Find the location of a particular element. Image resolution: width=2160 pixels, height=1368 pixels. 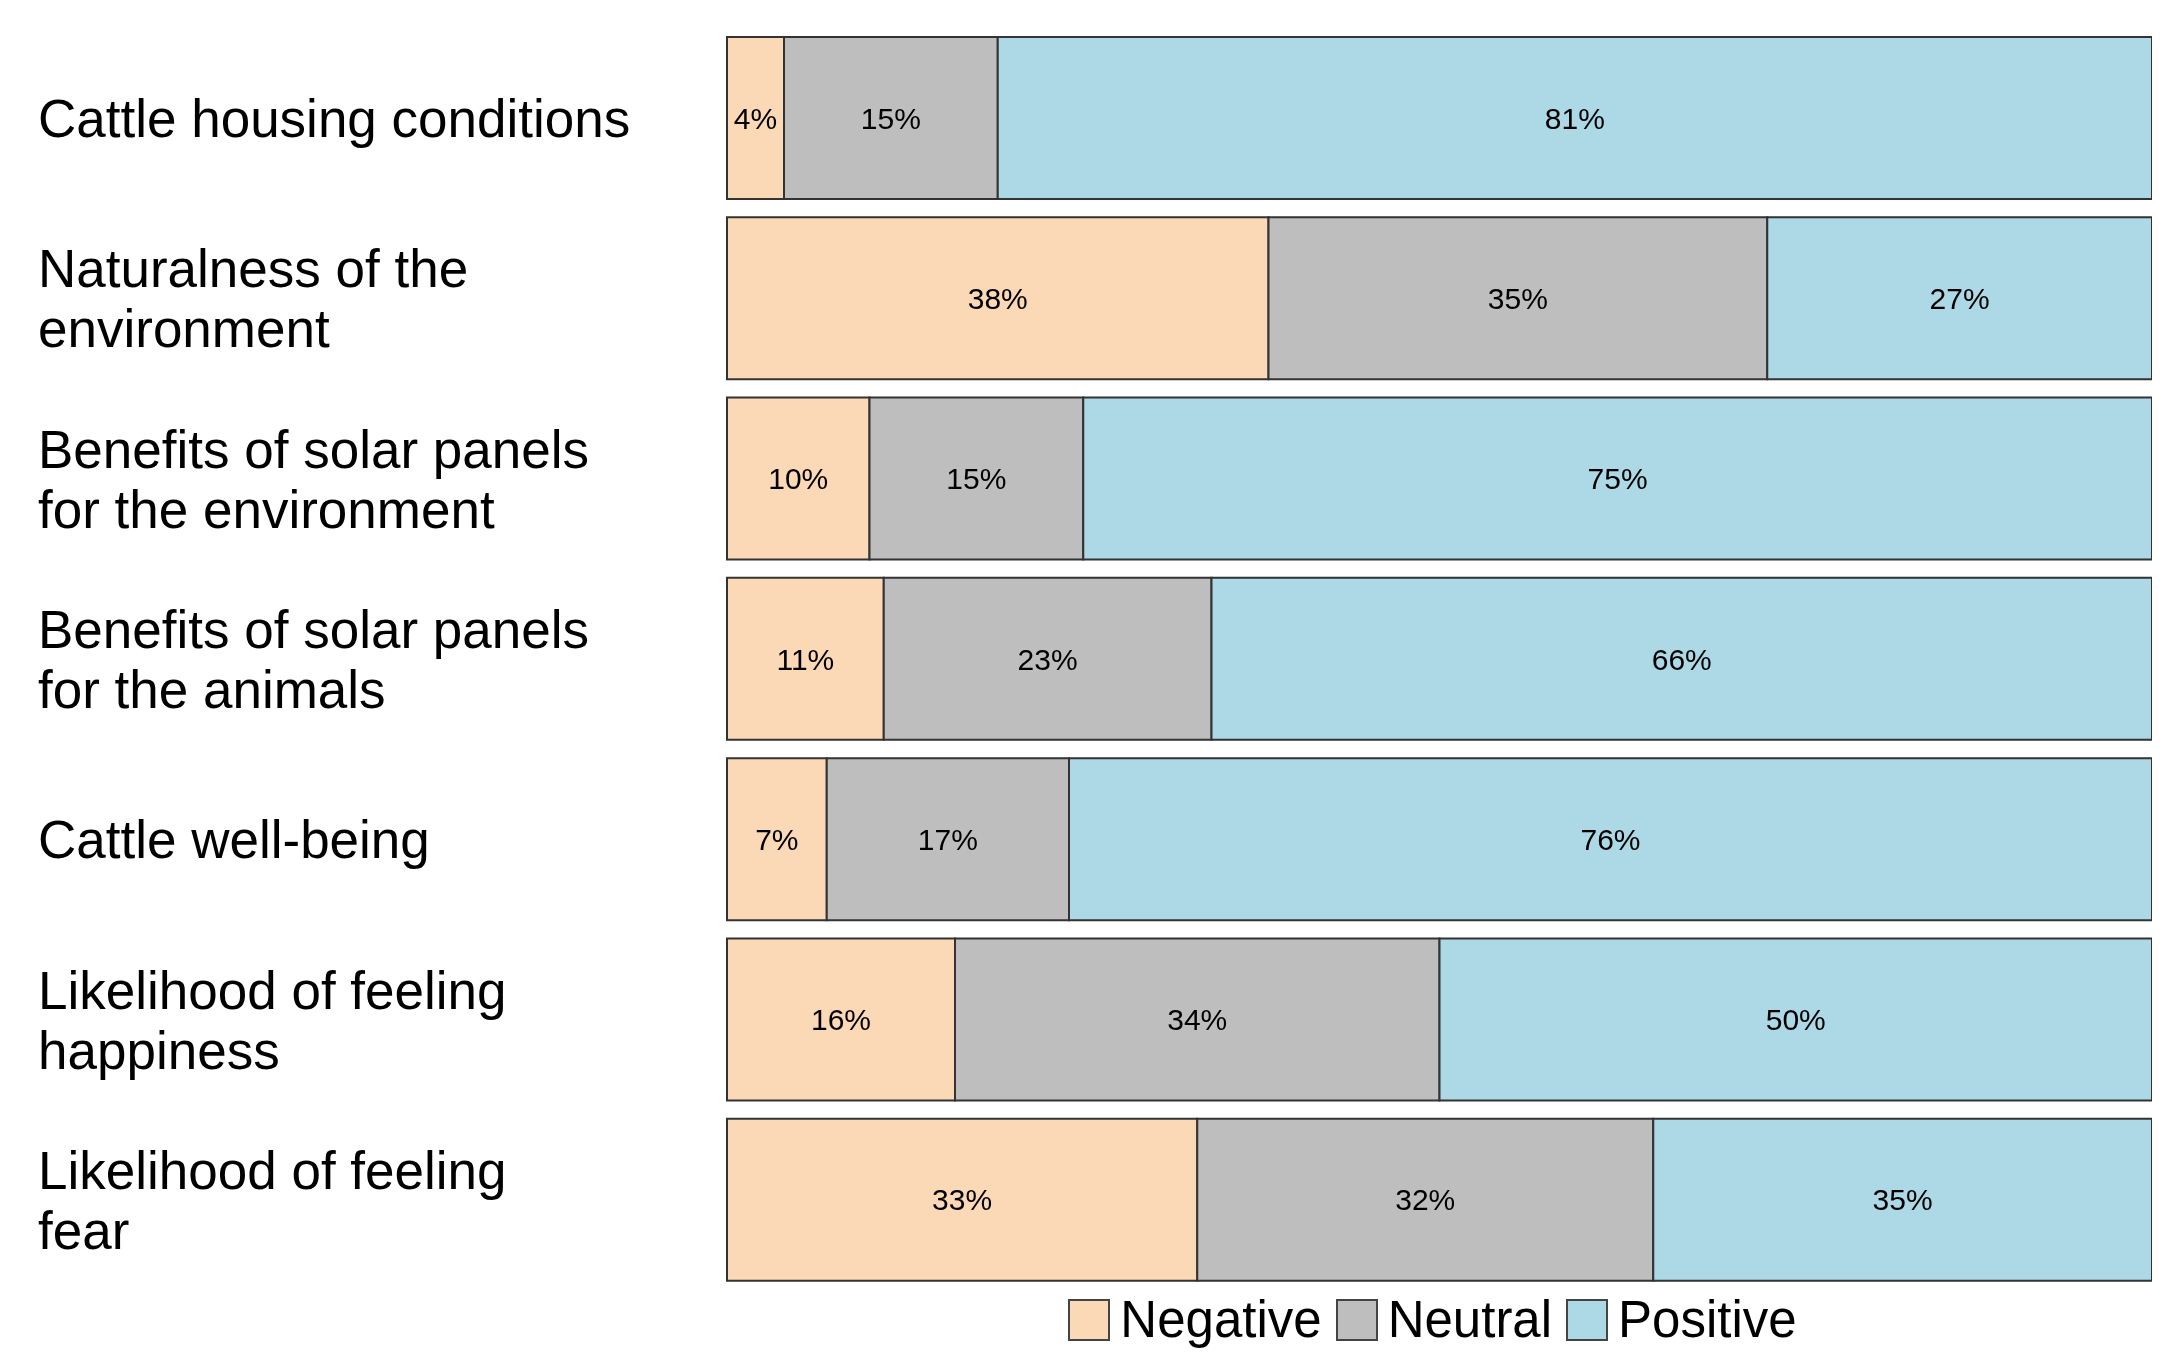

data-label: 38% is located at coordinates (997, 298).